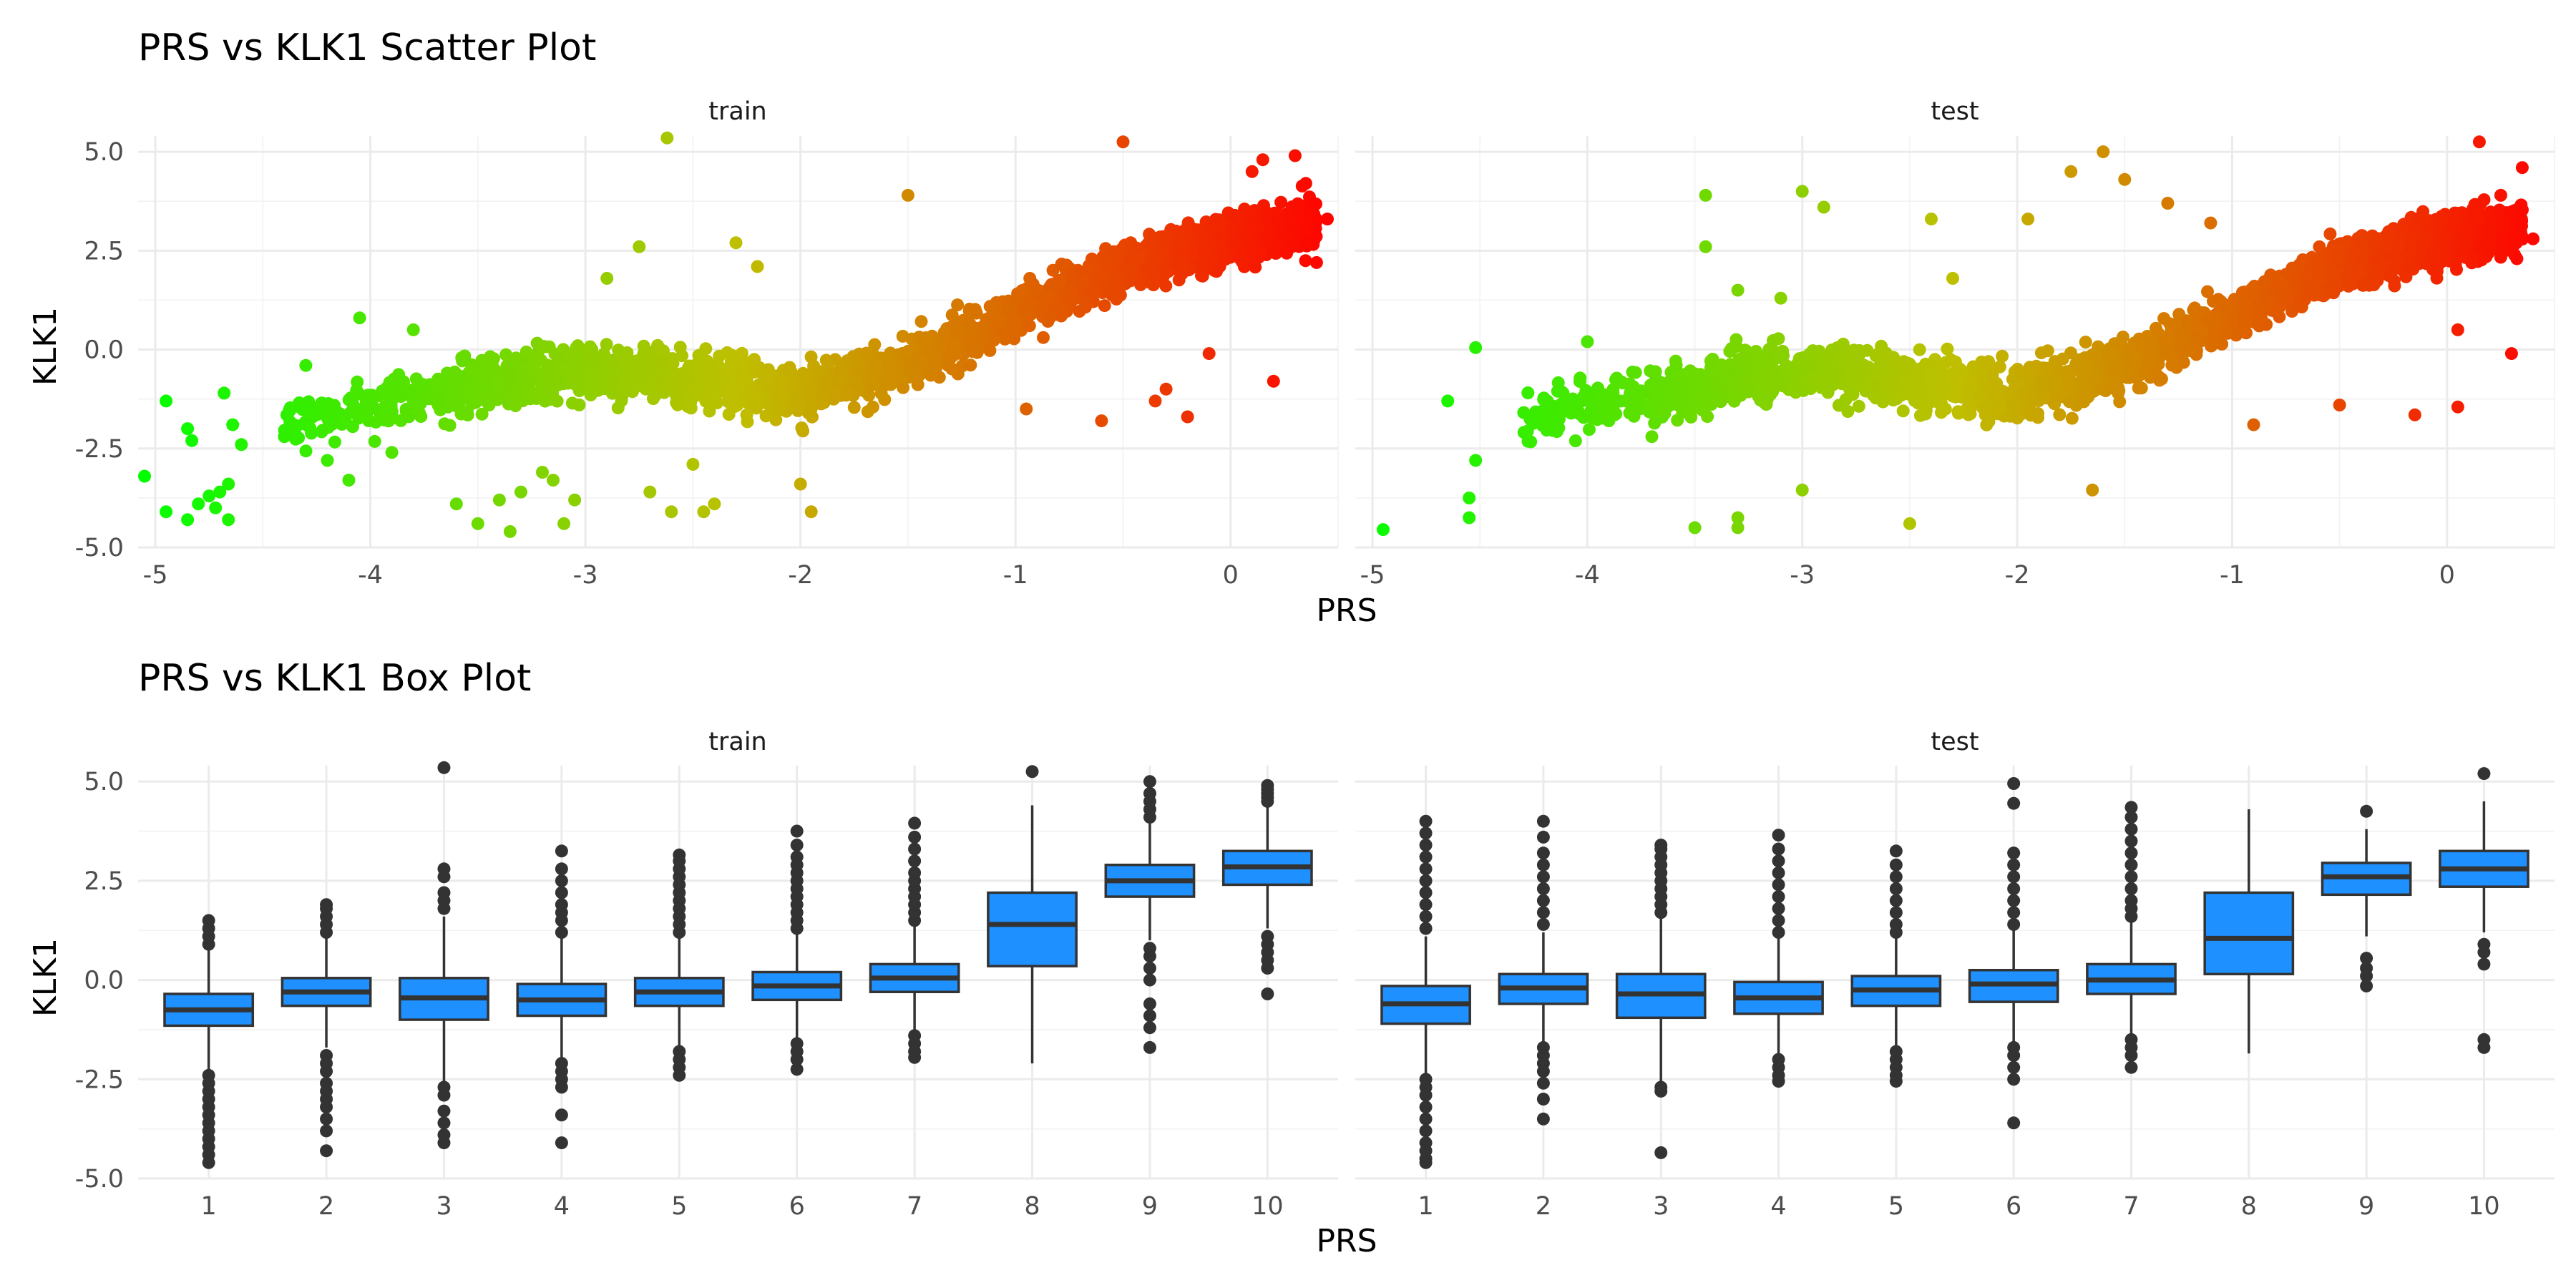  I want to click on x-tick-label: 0, so click(2447, 575).